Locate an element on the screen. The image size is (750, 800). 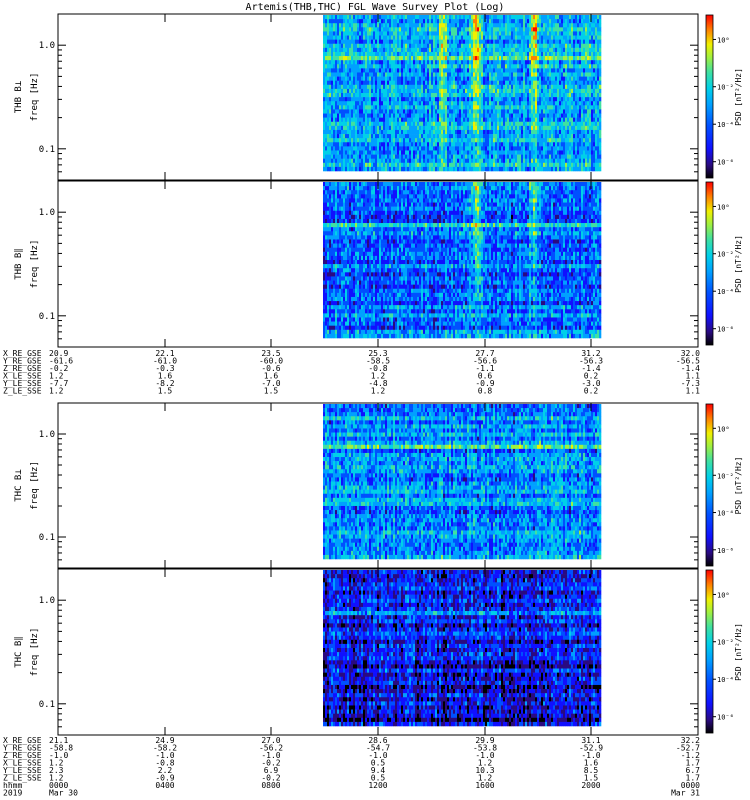
ephemeris-value: 0.8 is located at coordinates (485, 391).